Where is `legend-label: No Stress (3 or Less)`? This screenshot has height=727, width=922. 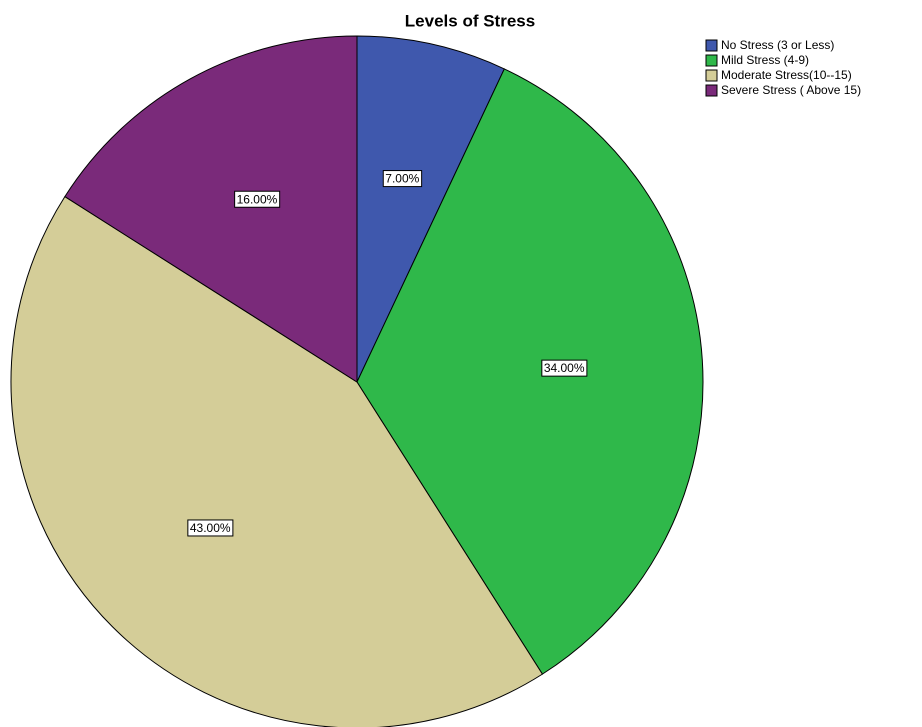
legend-label: No Stress (3 or Less) is located at coordinates (777, 45).